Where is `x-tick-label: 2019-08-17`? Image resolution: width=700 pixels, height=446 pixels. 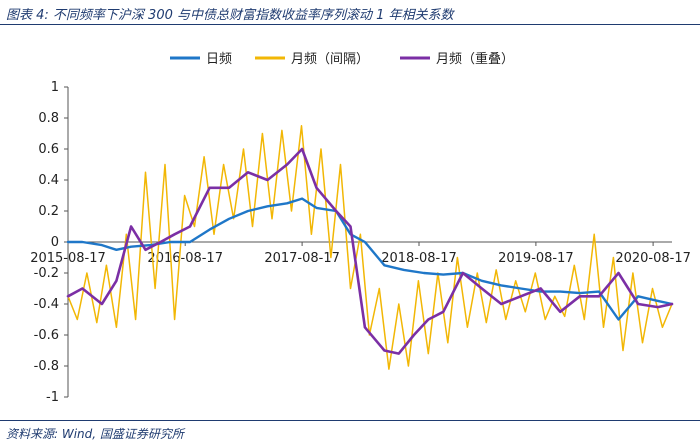
x-tick-label: 2019-08-17 is located at coordinates (536, 258).